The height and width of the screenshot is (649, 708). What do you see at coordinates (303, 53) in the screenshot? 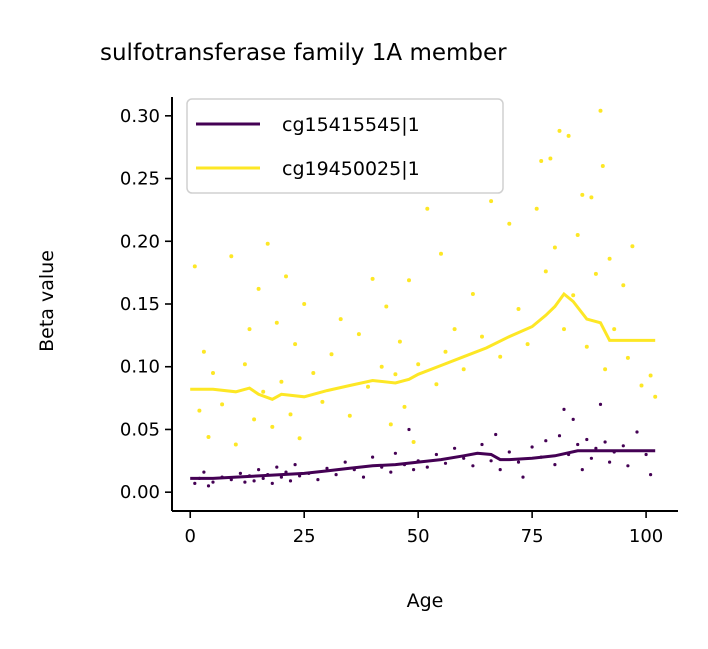
I see `chart-title: sulfotransferase family 1A member` at bounding box center [303, 53].